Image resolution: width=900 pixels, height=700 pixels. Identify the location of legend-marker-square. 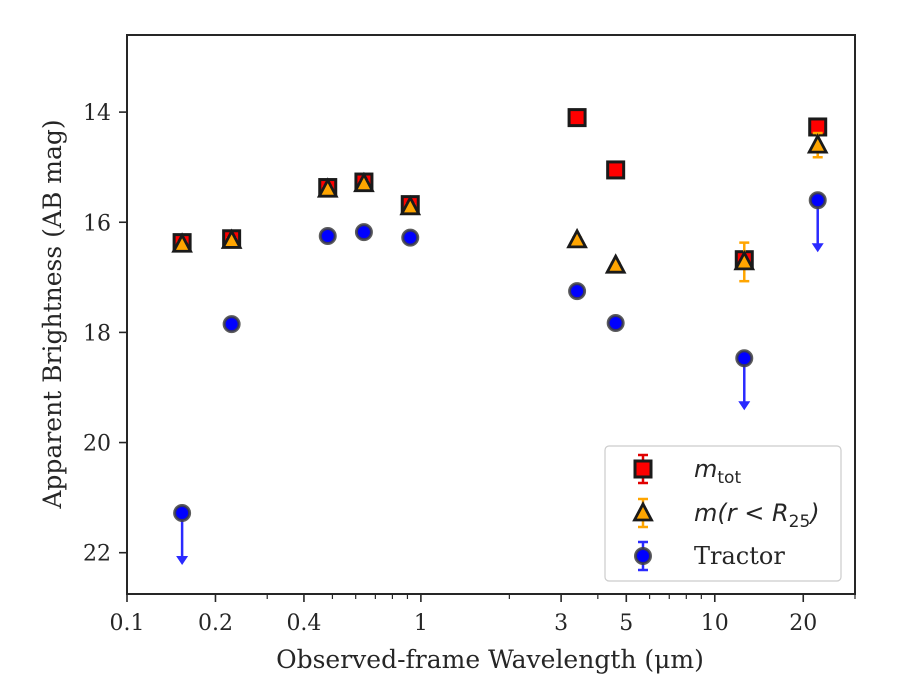
(643, 469).